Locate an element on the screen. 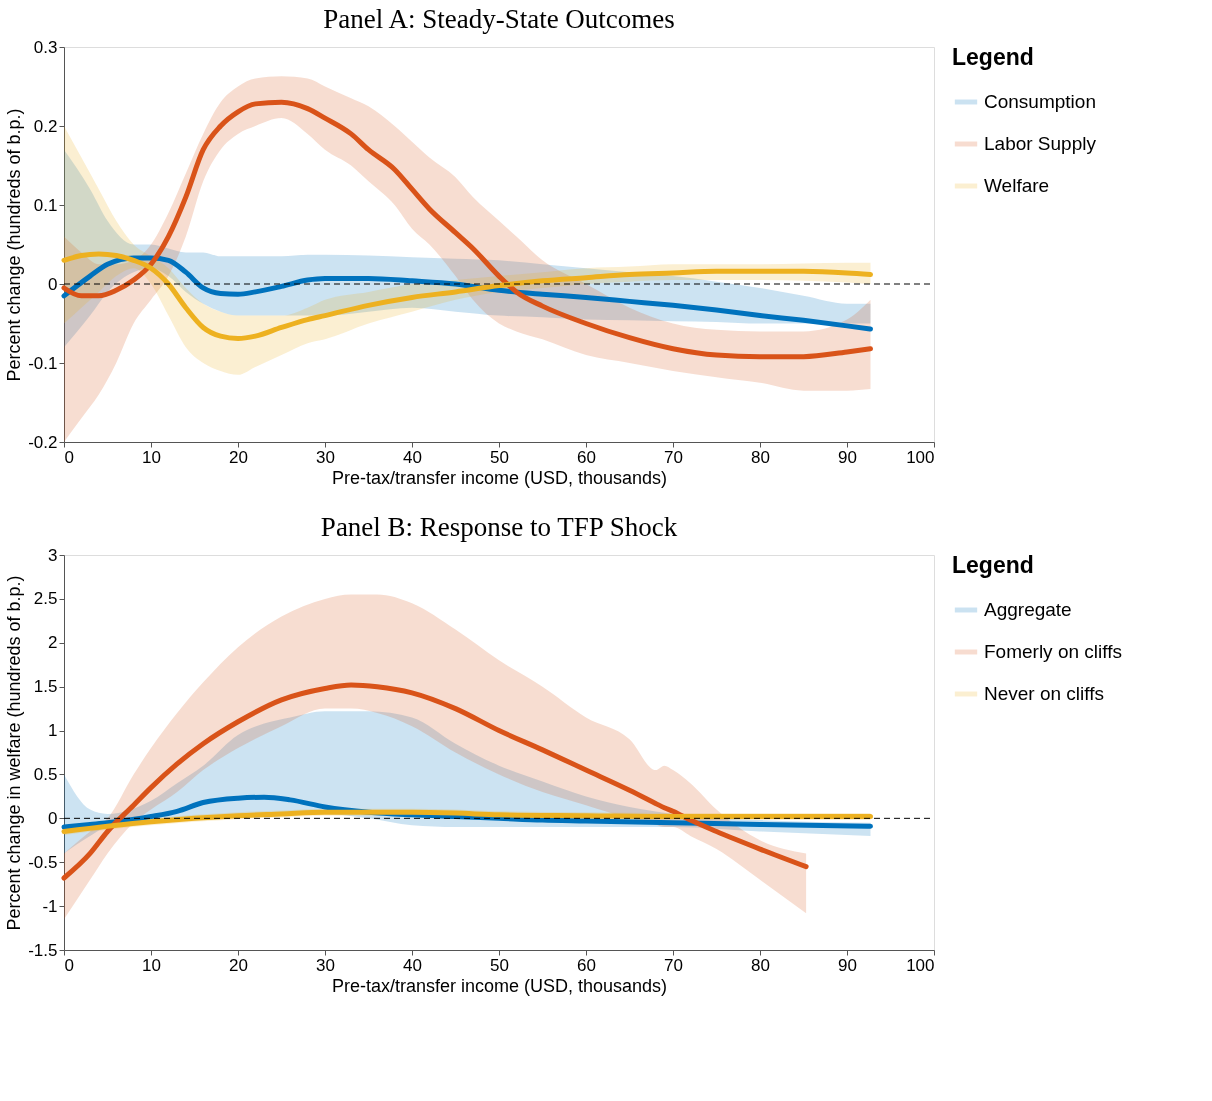  y-axis-title: Percent change in welfare (hundreds of b.p.) is located at coordinates (14, 753).